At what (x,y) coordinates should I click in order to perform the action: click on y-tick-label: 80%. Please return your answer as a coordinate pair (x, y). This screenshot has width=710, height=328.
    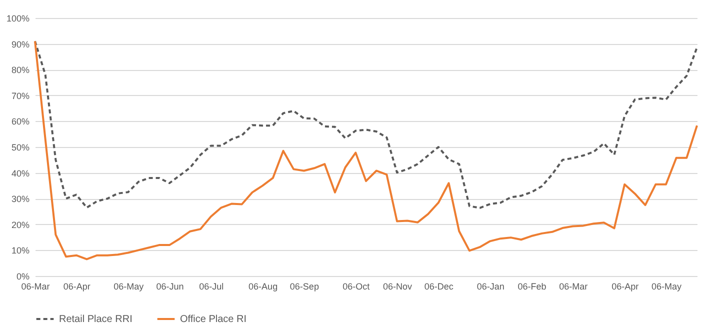
    Looking at the image, I should click on (20, 70).